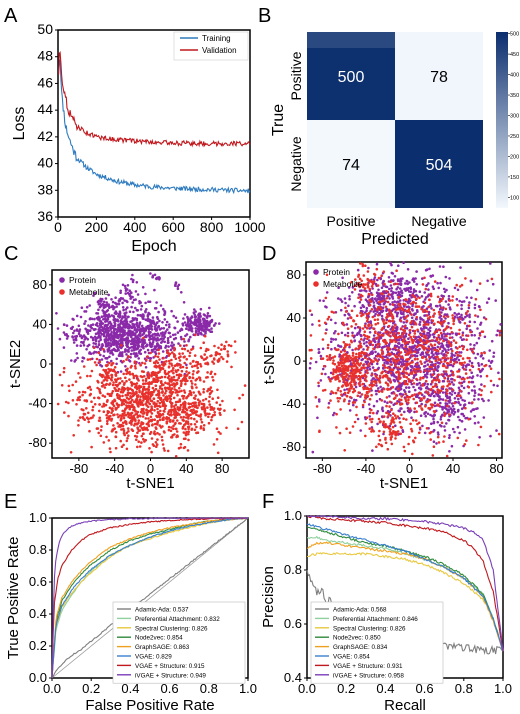 The image size is (520, 714). Describe the element at coordinates (11, 16) in the screenshot. I see `panel-letter-a: A` at that location.